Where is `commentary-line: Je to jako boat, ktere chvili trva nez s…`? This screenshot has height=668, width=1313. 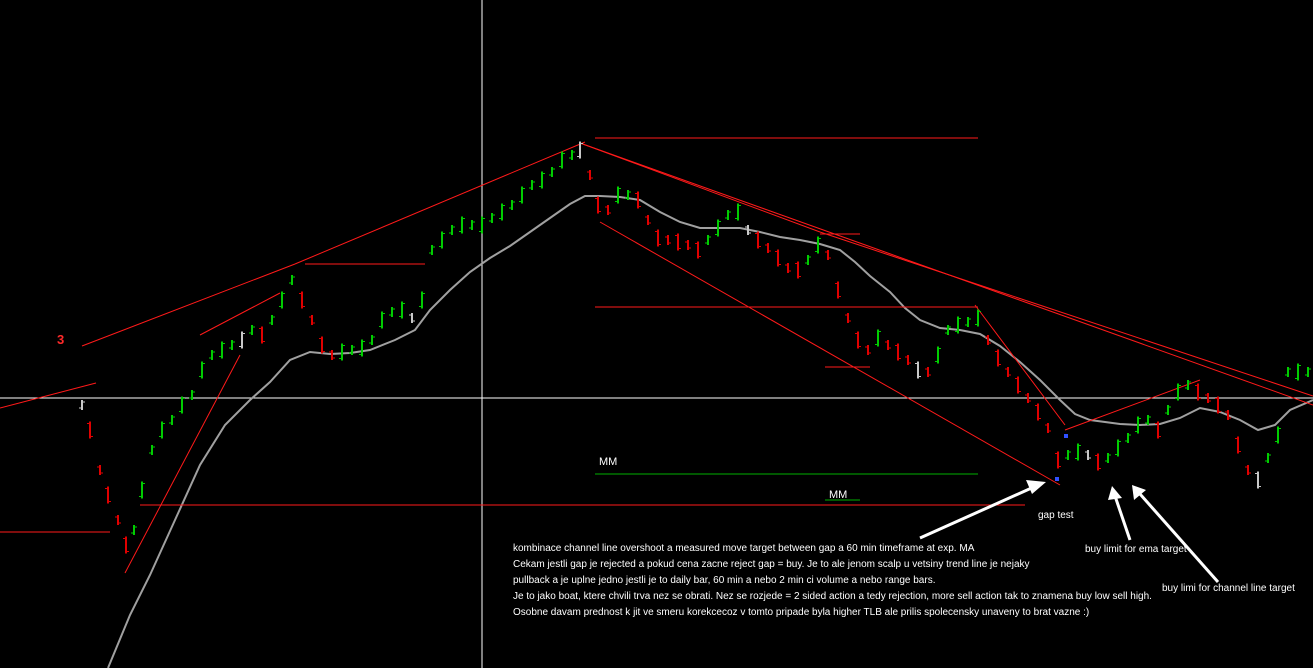
commentary-line: Je to jako boat, ktere chvili trva nez s… is located at coordinates (832, 596).